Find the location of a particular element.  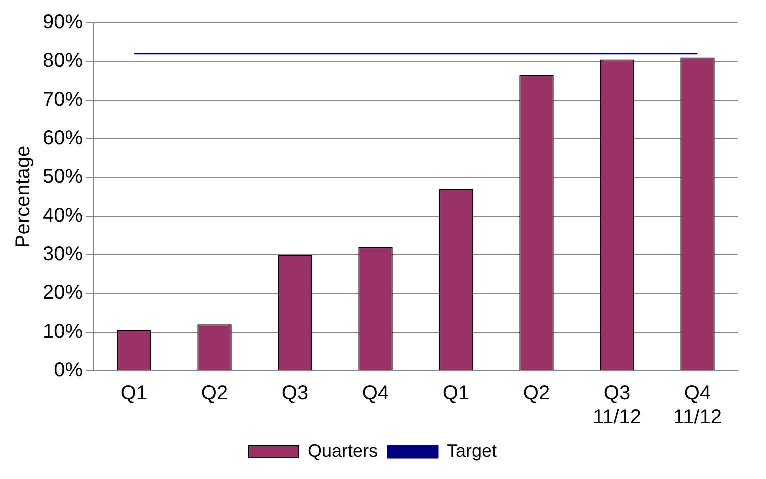

y-axis-title: Percentage is located at coordinates (23, 197).